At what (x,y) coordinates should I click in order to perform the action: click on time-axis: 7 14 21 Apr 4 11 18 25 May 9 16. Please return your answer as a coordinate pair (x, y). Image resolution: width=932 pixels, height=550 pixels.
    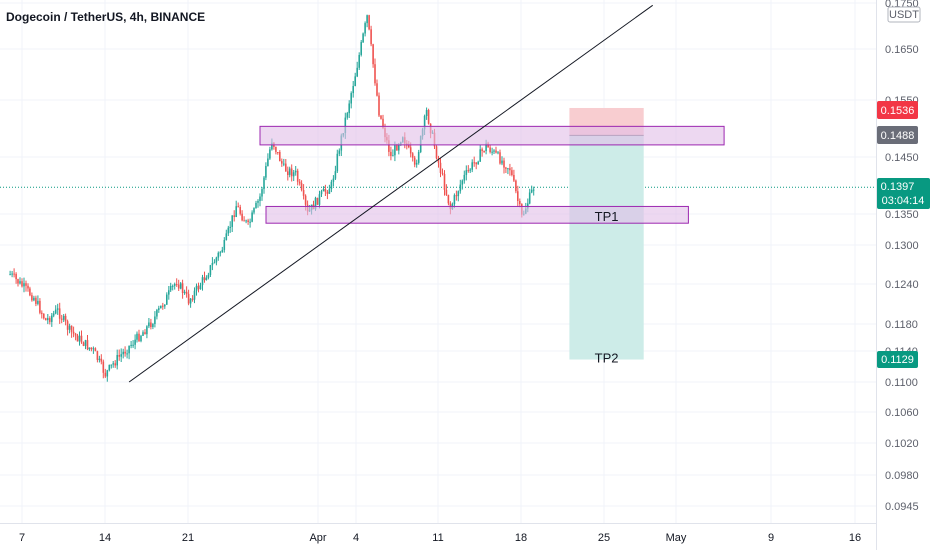
    Looking at the image, I should click on (440, 538).